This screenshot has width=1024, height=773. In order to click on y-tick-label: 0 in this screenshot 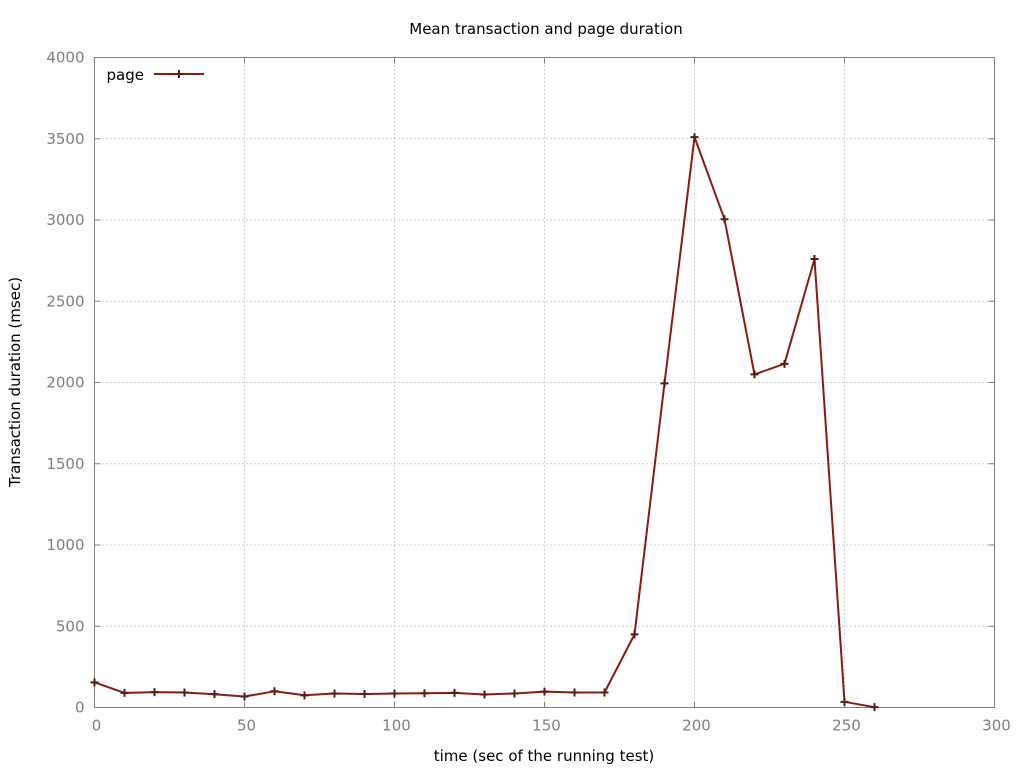, I will do `click(80, 708)`.